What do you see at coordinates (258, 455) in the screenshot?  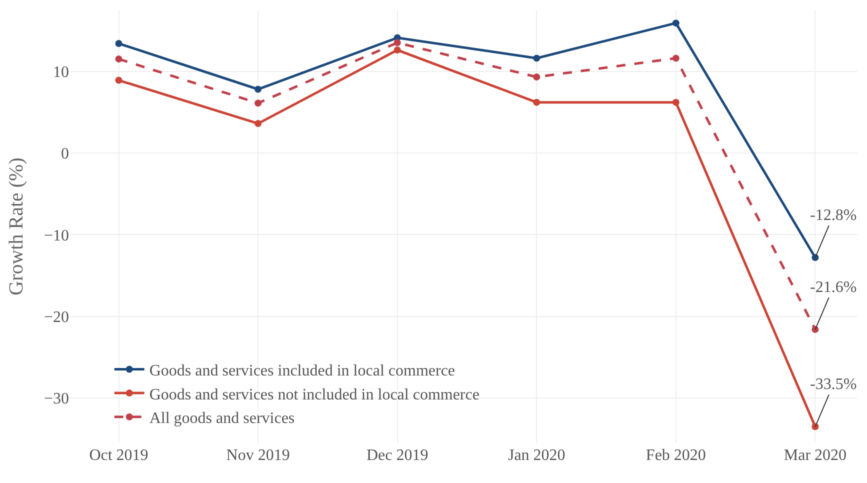 I see `x-tick-label: Nov 2019` at bounding box center [258, 455].